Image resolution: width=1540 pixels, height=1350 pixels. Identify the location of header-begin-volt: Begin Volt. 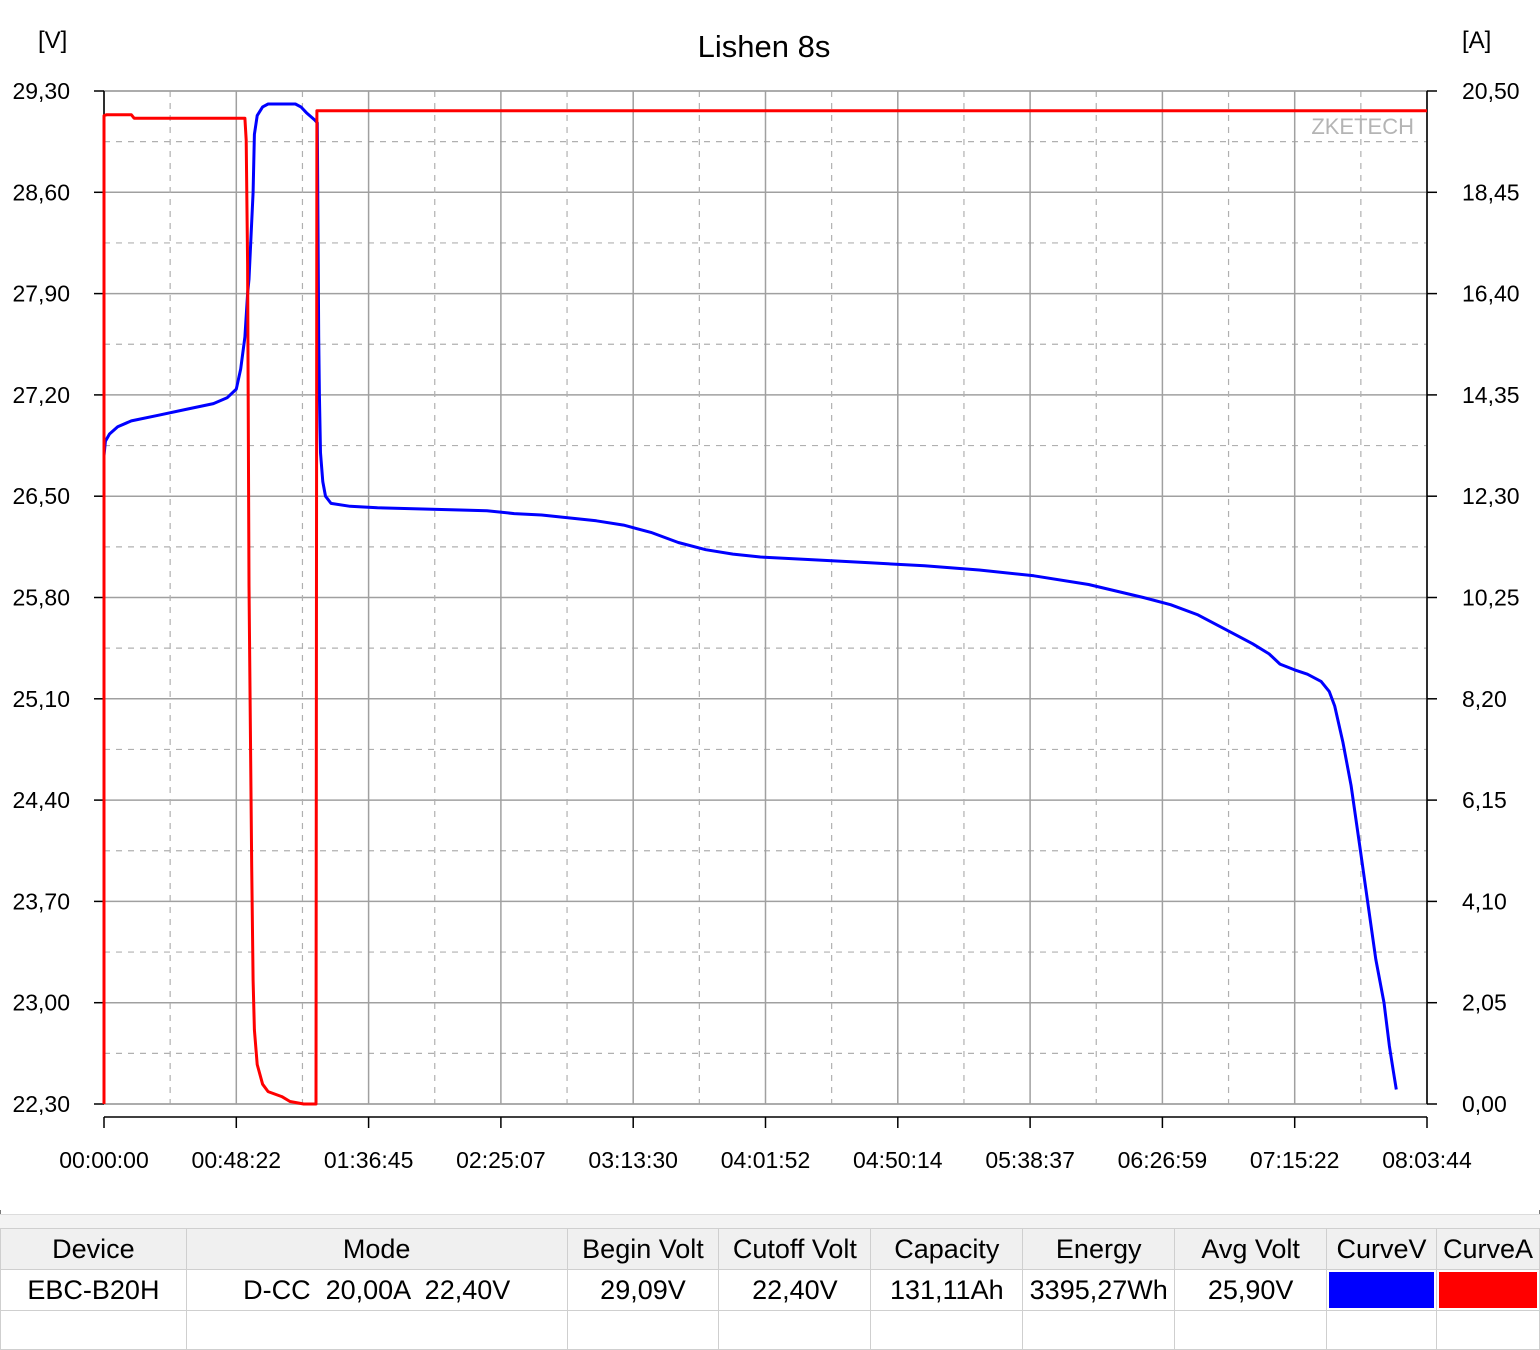
(643, 1249).